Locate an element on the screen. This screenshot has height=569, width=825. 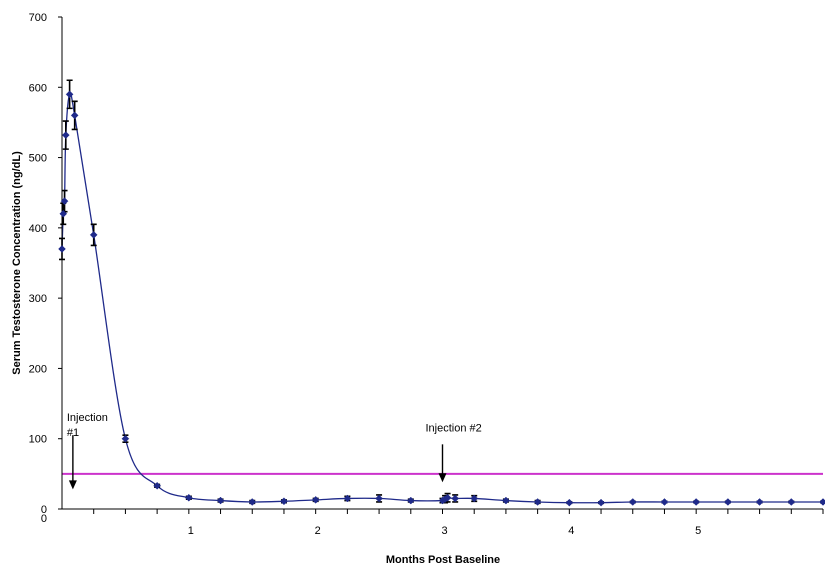
annotations: Injection #1 Injection #2 is located at coordinates (274, 451).